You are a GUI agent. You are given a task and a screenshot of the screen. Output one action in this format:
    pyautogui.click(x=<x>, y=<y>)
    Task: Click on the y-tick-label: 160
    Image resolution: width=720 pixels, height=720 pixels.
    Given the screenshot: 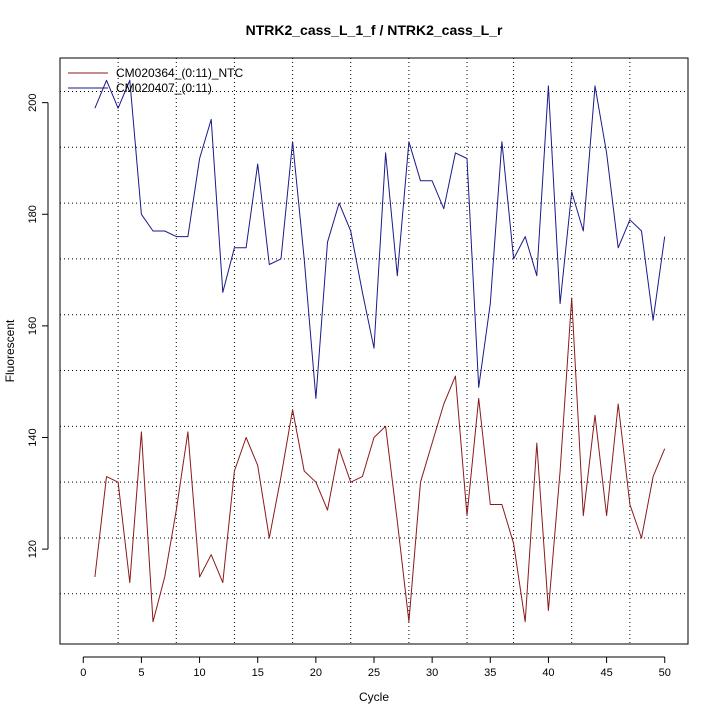 What is the action you would take?
    pyautogui.click(x=33, y=326)
    